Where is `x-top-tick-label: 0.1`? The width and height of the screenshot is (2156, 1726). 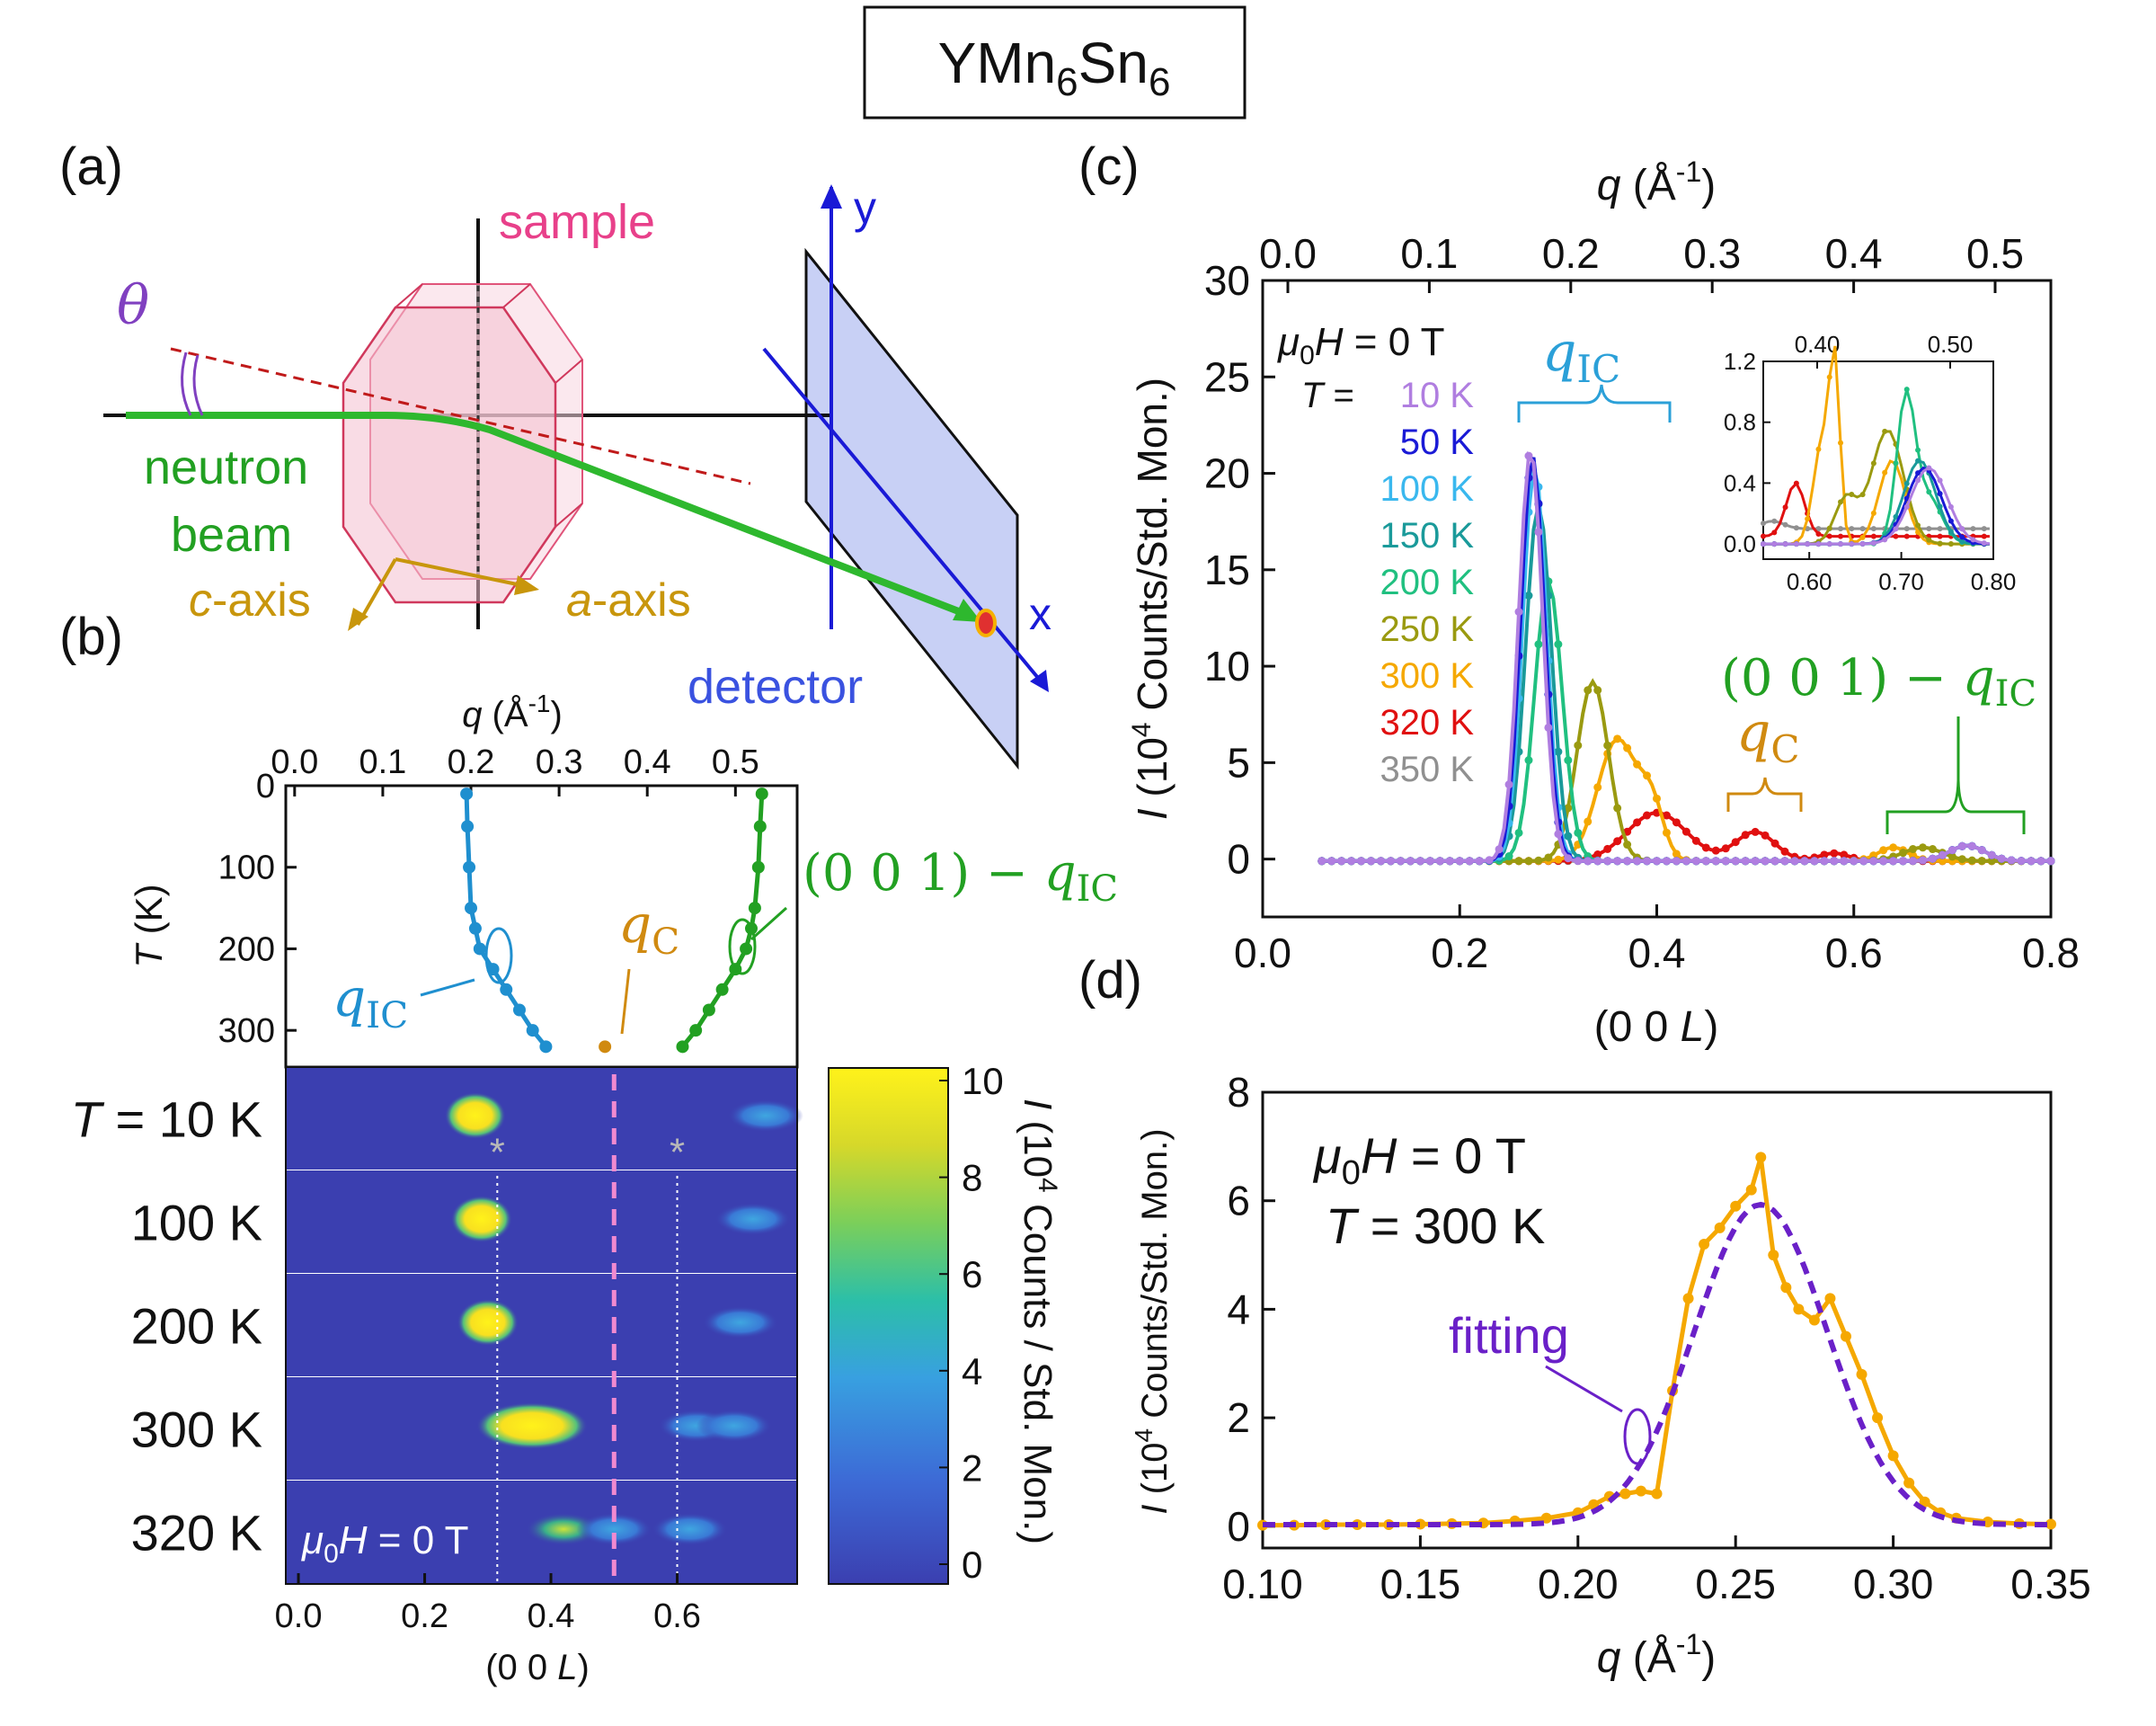
x-top-tick-label: 0.1 is located at coordinates (1429, 253).